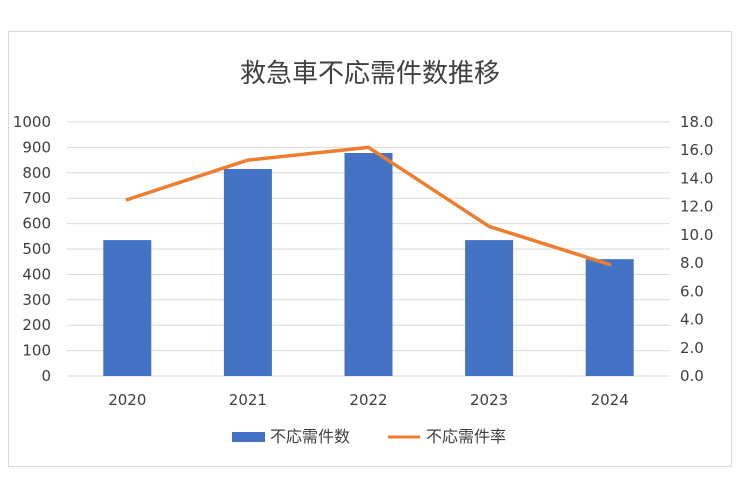 The image size is (740, 503). What do you see at coordinates (248, 437) in the screenshot?
I see `legend-swatch-bar` at bounding box center [248, 437].